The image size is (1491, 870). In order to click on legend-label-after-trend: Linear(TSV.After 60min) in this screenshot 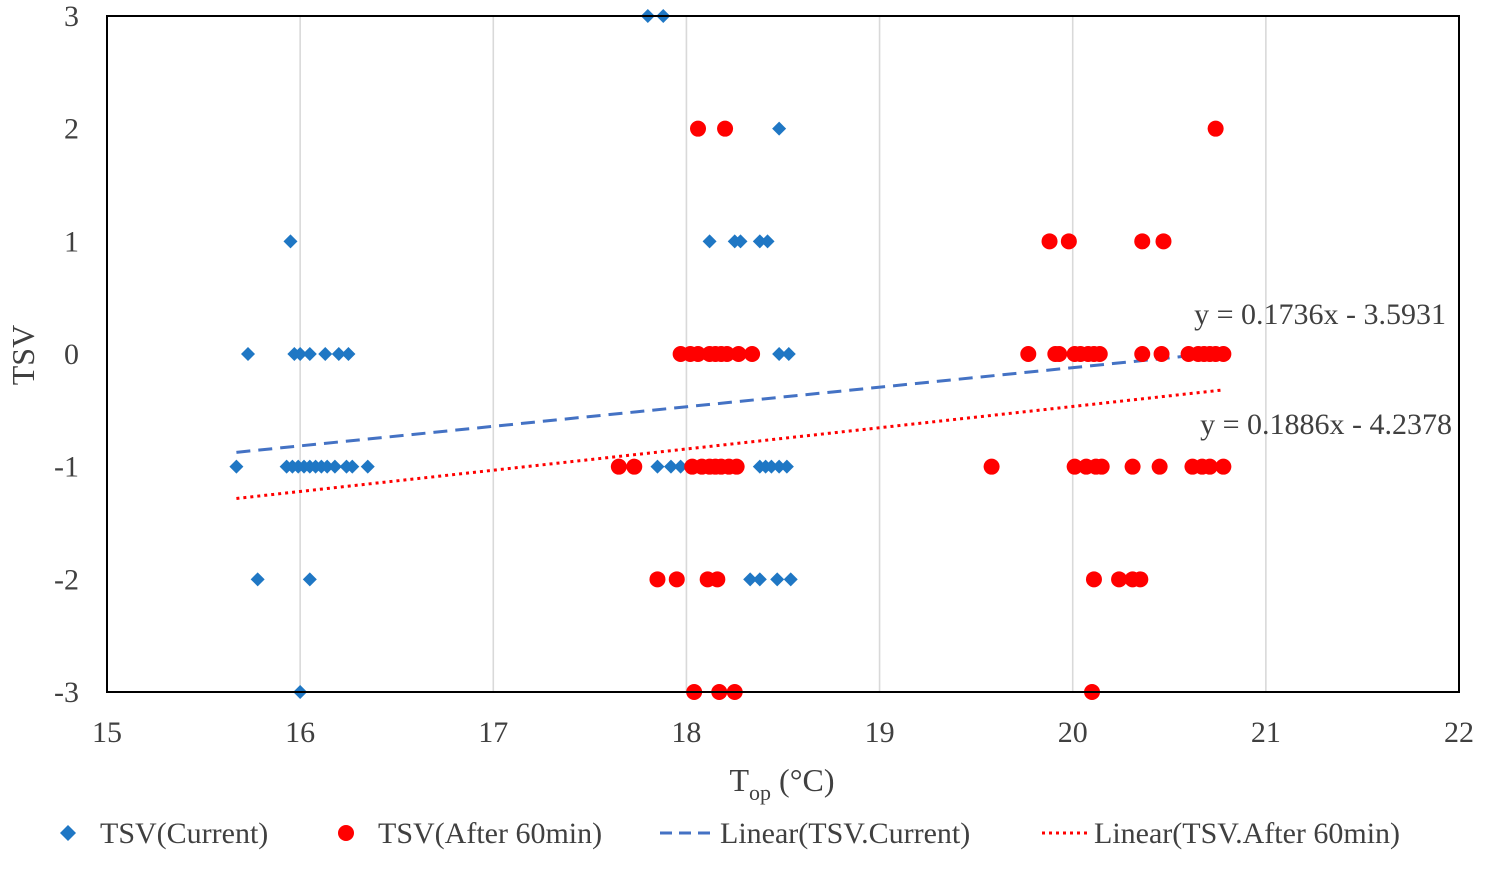, I will do `click(1247, 833)`.